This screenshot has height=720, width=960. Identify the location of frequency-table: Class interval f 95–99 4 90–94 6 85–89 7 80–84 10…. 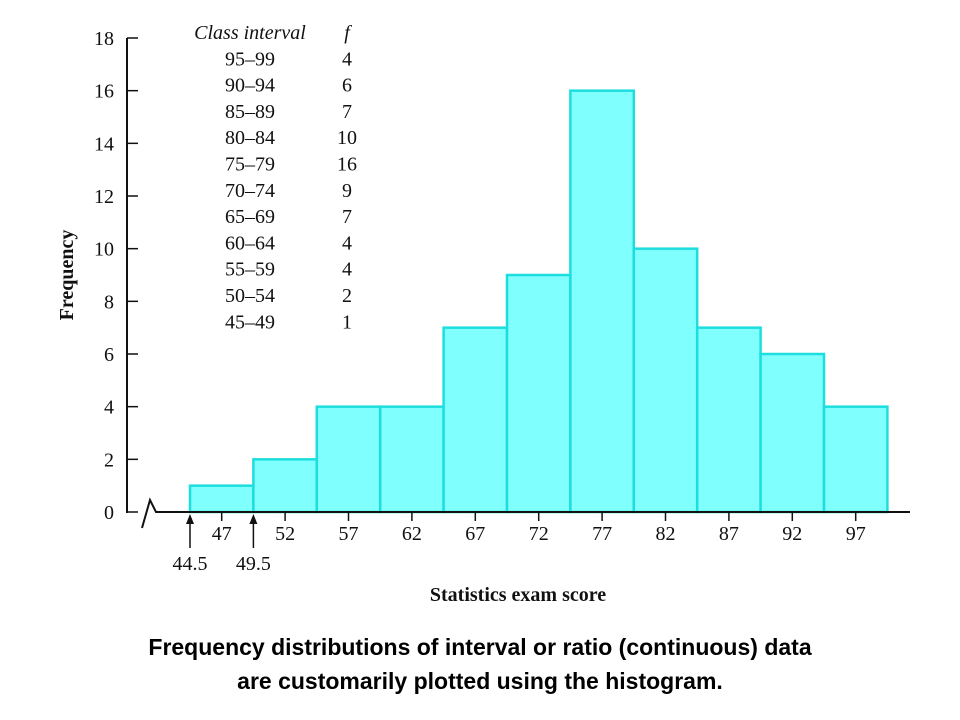
(275, 177).